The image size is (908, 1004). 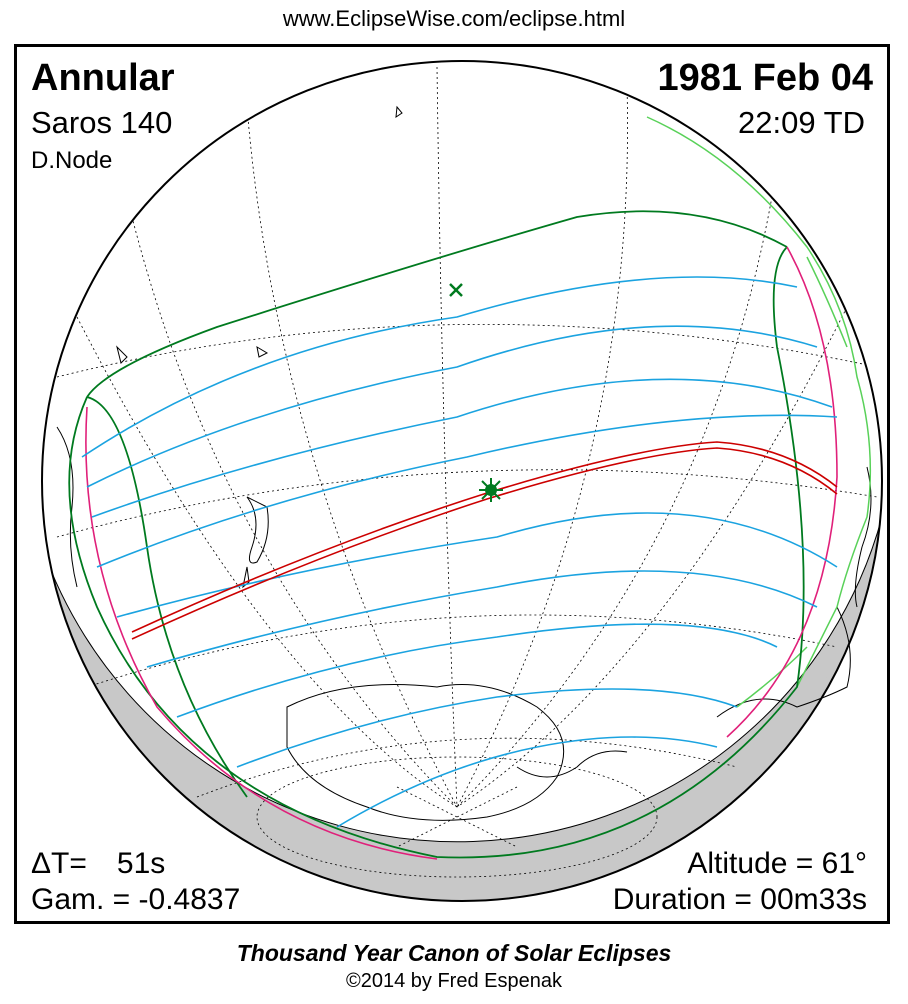 I want to click on url-text: www.EclipseWise.com/eclipse.html, so click(x=454, y=18).